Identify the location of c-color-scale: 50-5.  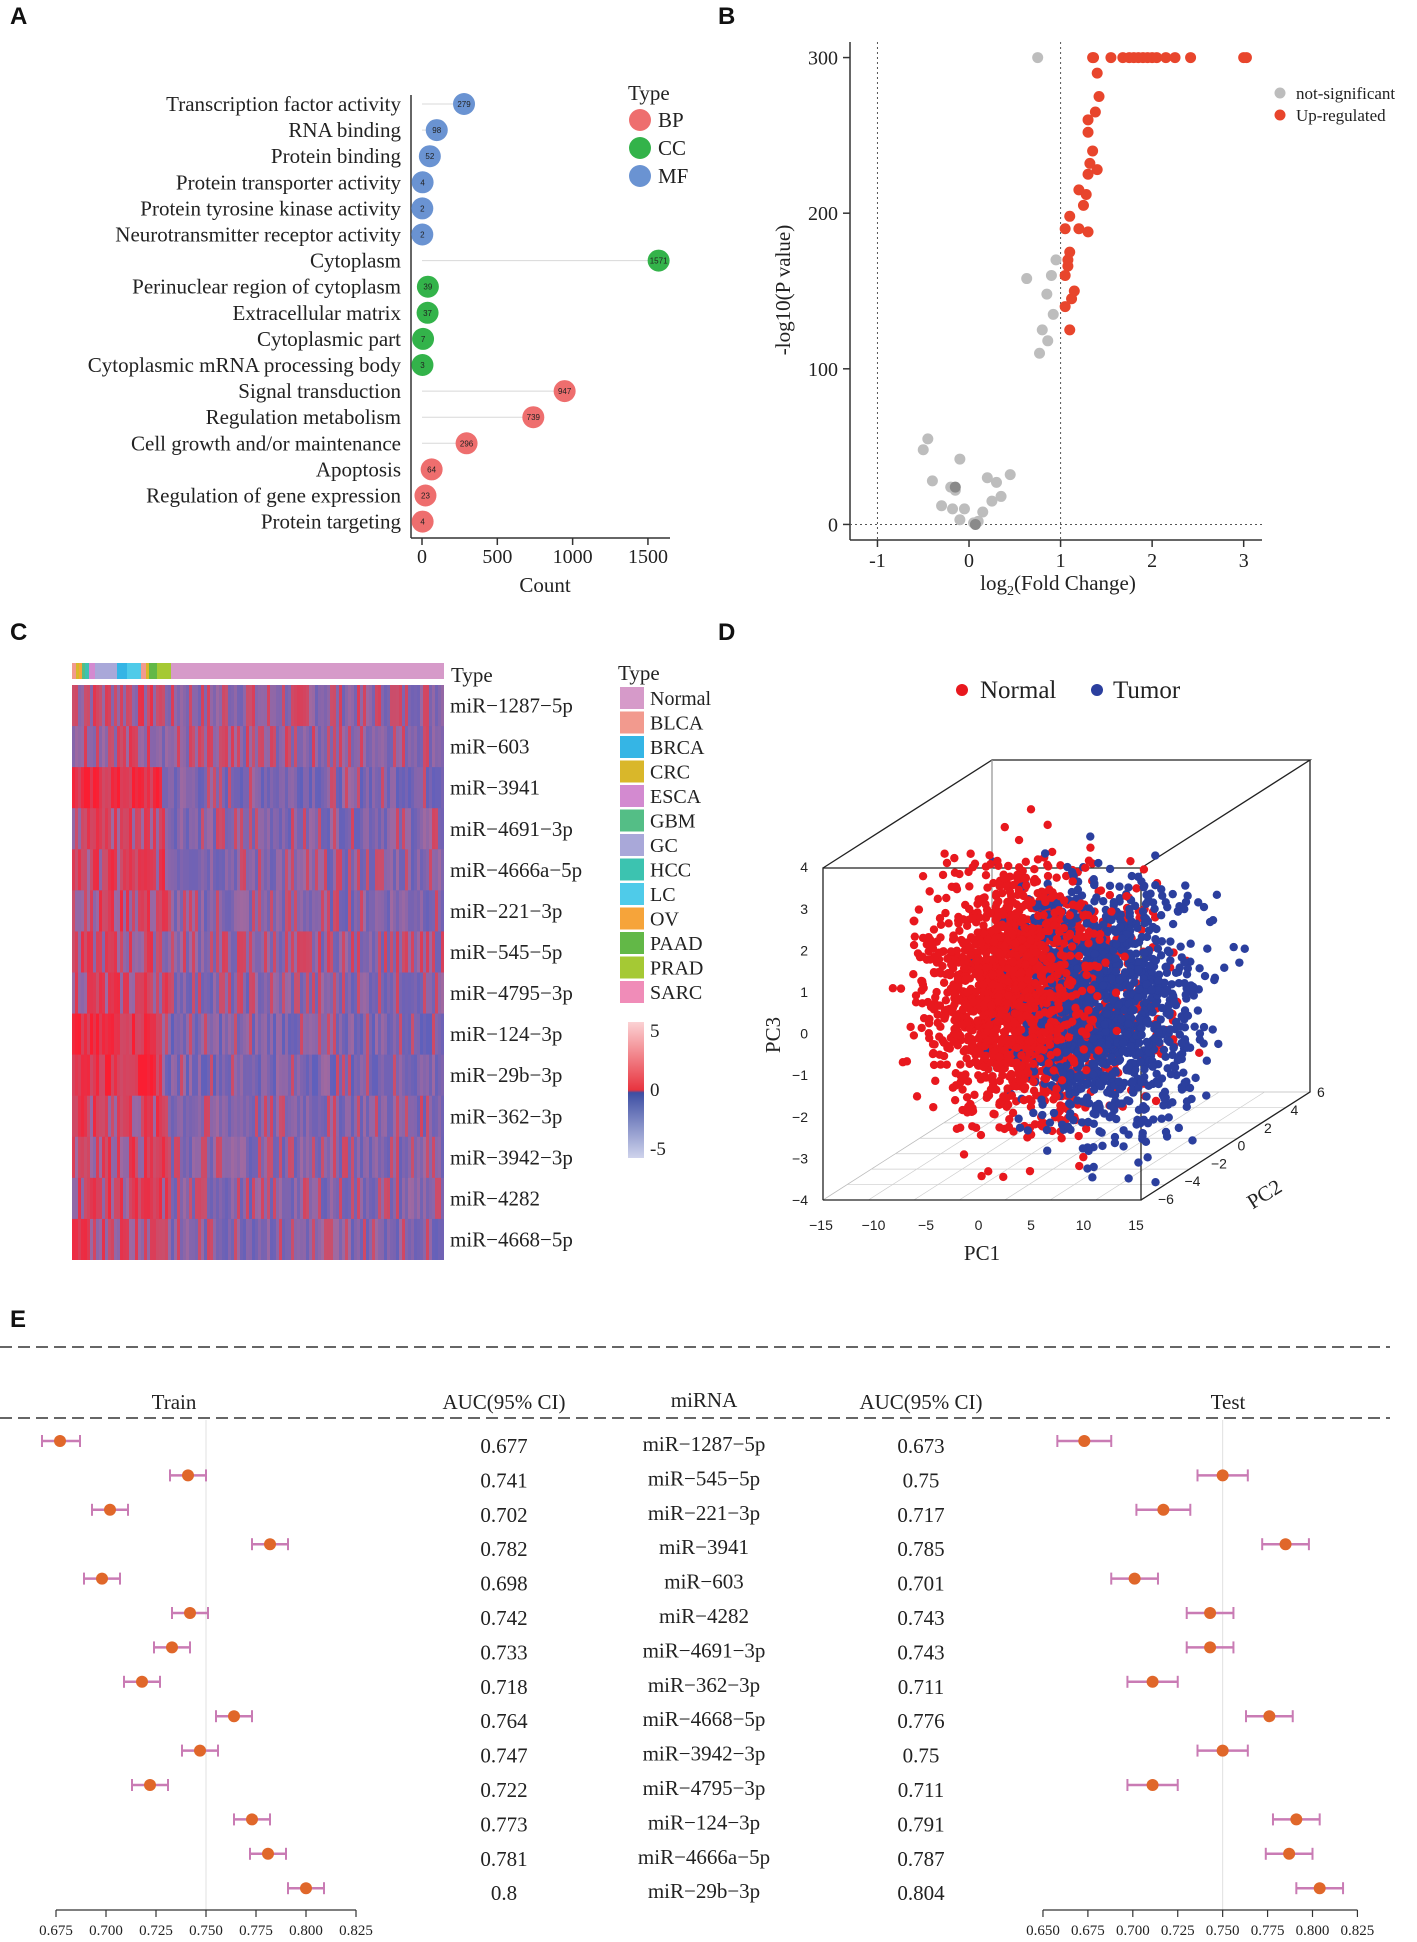
(647, 1090).